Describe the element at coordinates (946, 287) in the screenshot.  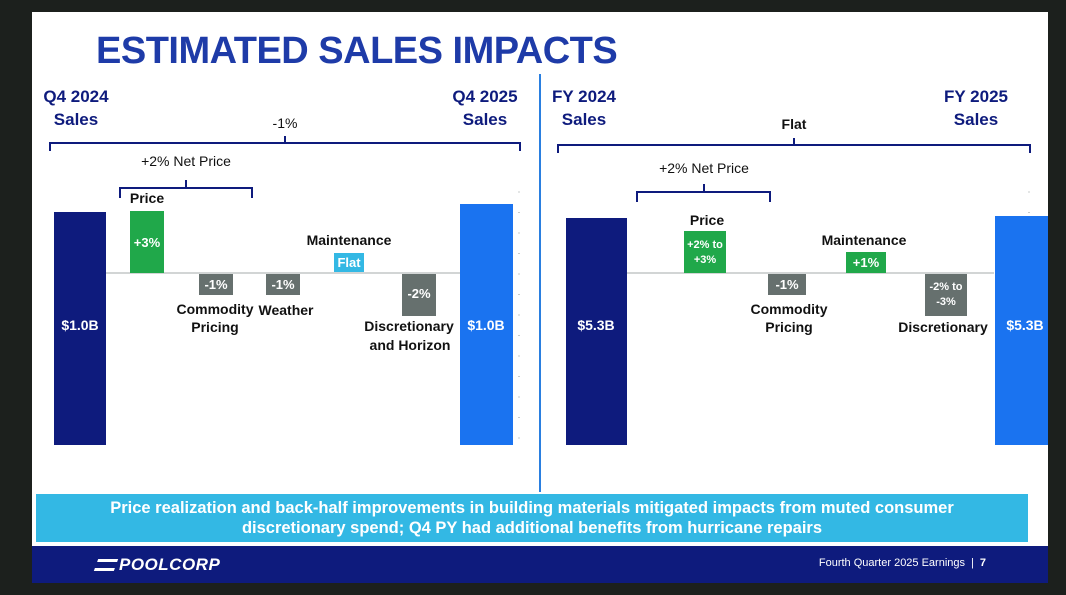
I see `fy-discretionary-bar-label-line1: -2% to` at that location.